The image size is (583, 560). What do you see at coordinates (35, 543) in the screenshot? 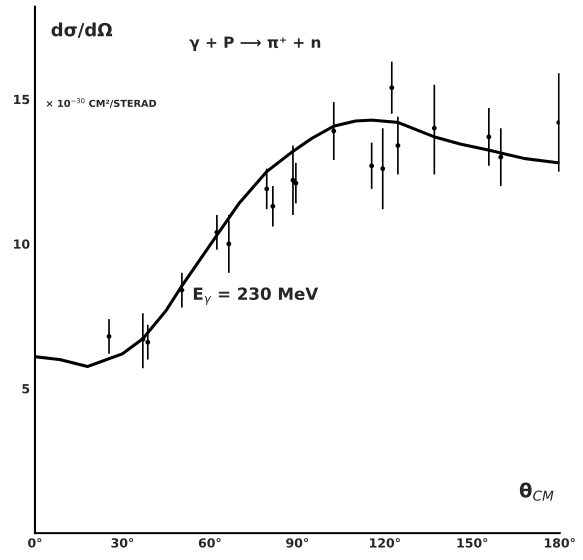
I see `x-tick-label: 0°` at bounding box center [35, 543].